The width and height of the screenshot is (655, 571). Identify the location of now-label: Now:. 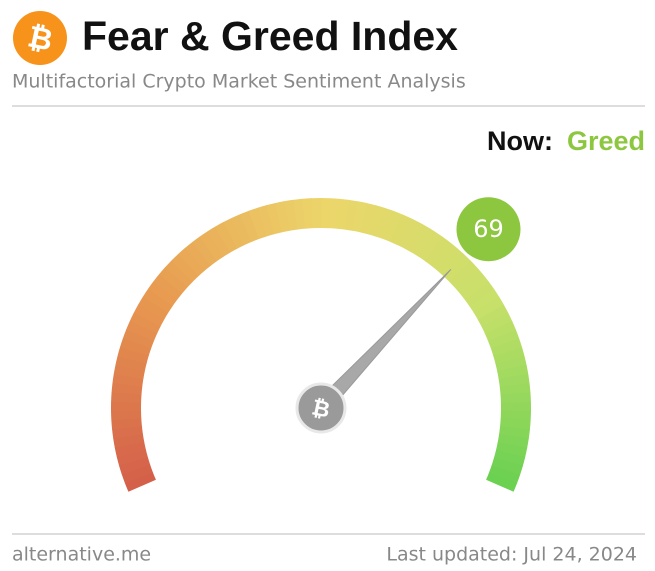
(520, 141).